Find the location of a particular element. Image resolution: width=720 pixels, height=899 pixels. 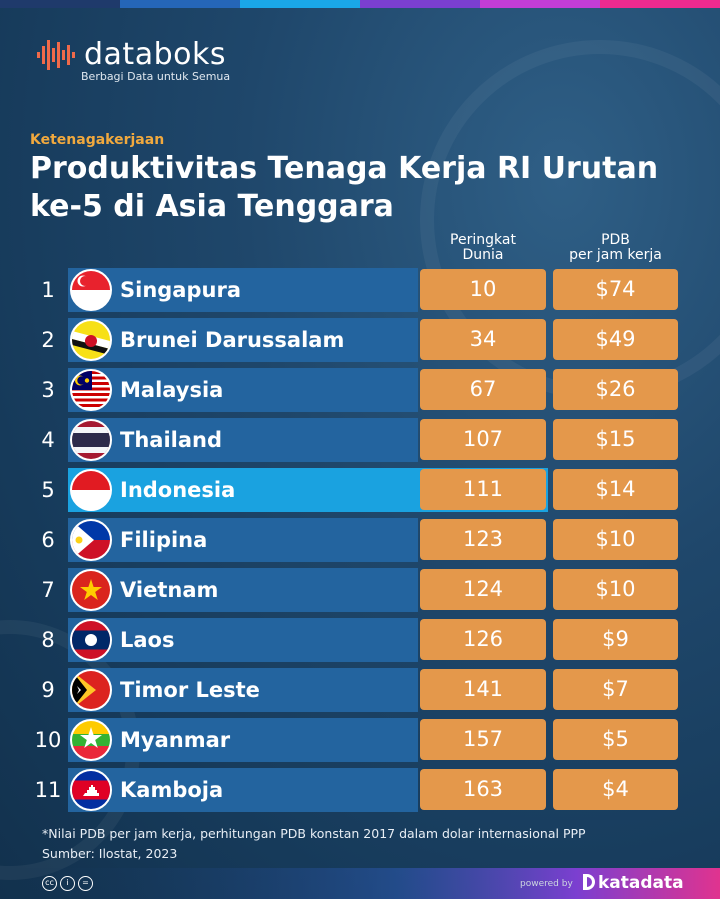

table-row: 9 Timor Leste 141 $7 is located at coordinates (360, 690).